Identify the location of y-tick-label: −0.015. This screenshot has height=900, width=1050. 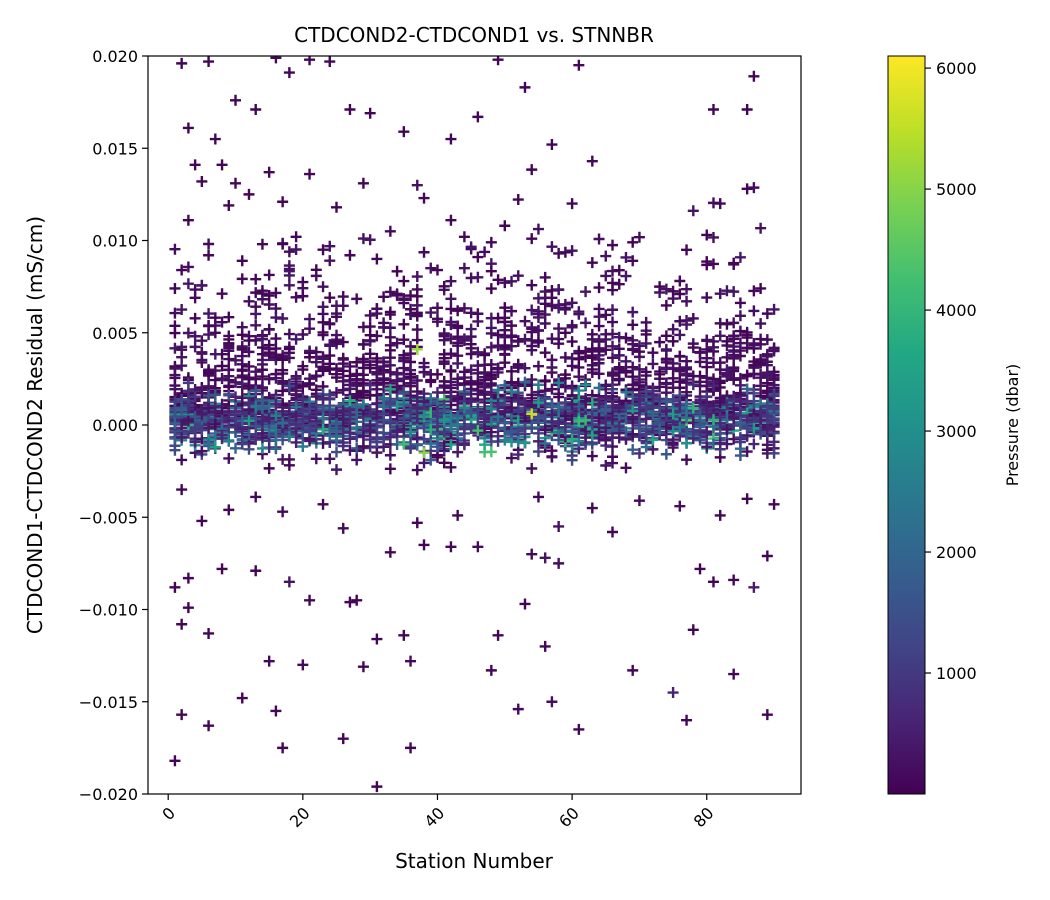
(108, 702).